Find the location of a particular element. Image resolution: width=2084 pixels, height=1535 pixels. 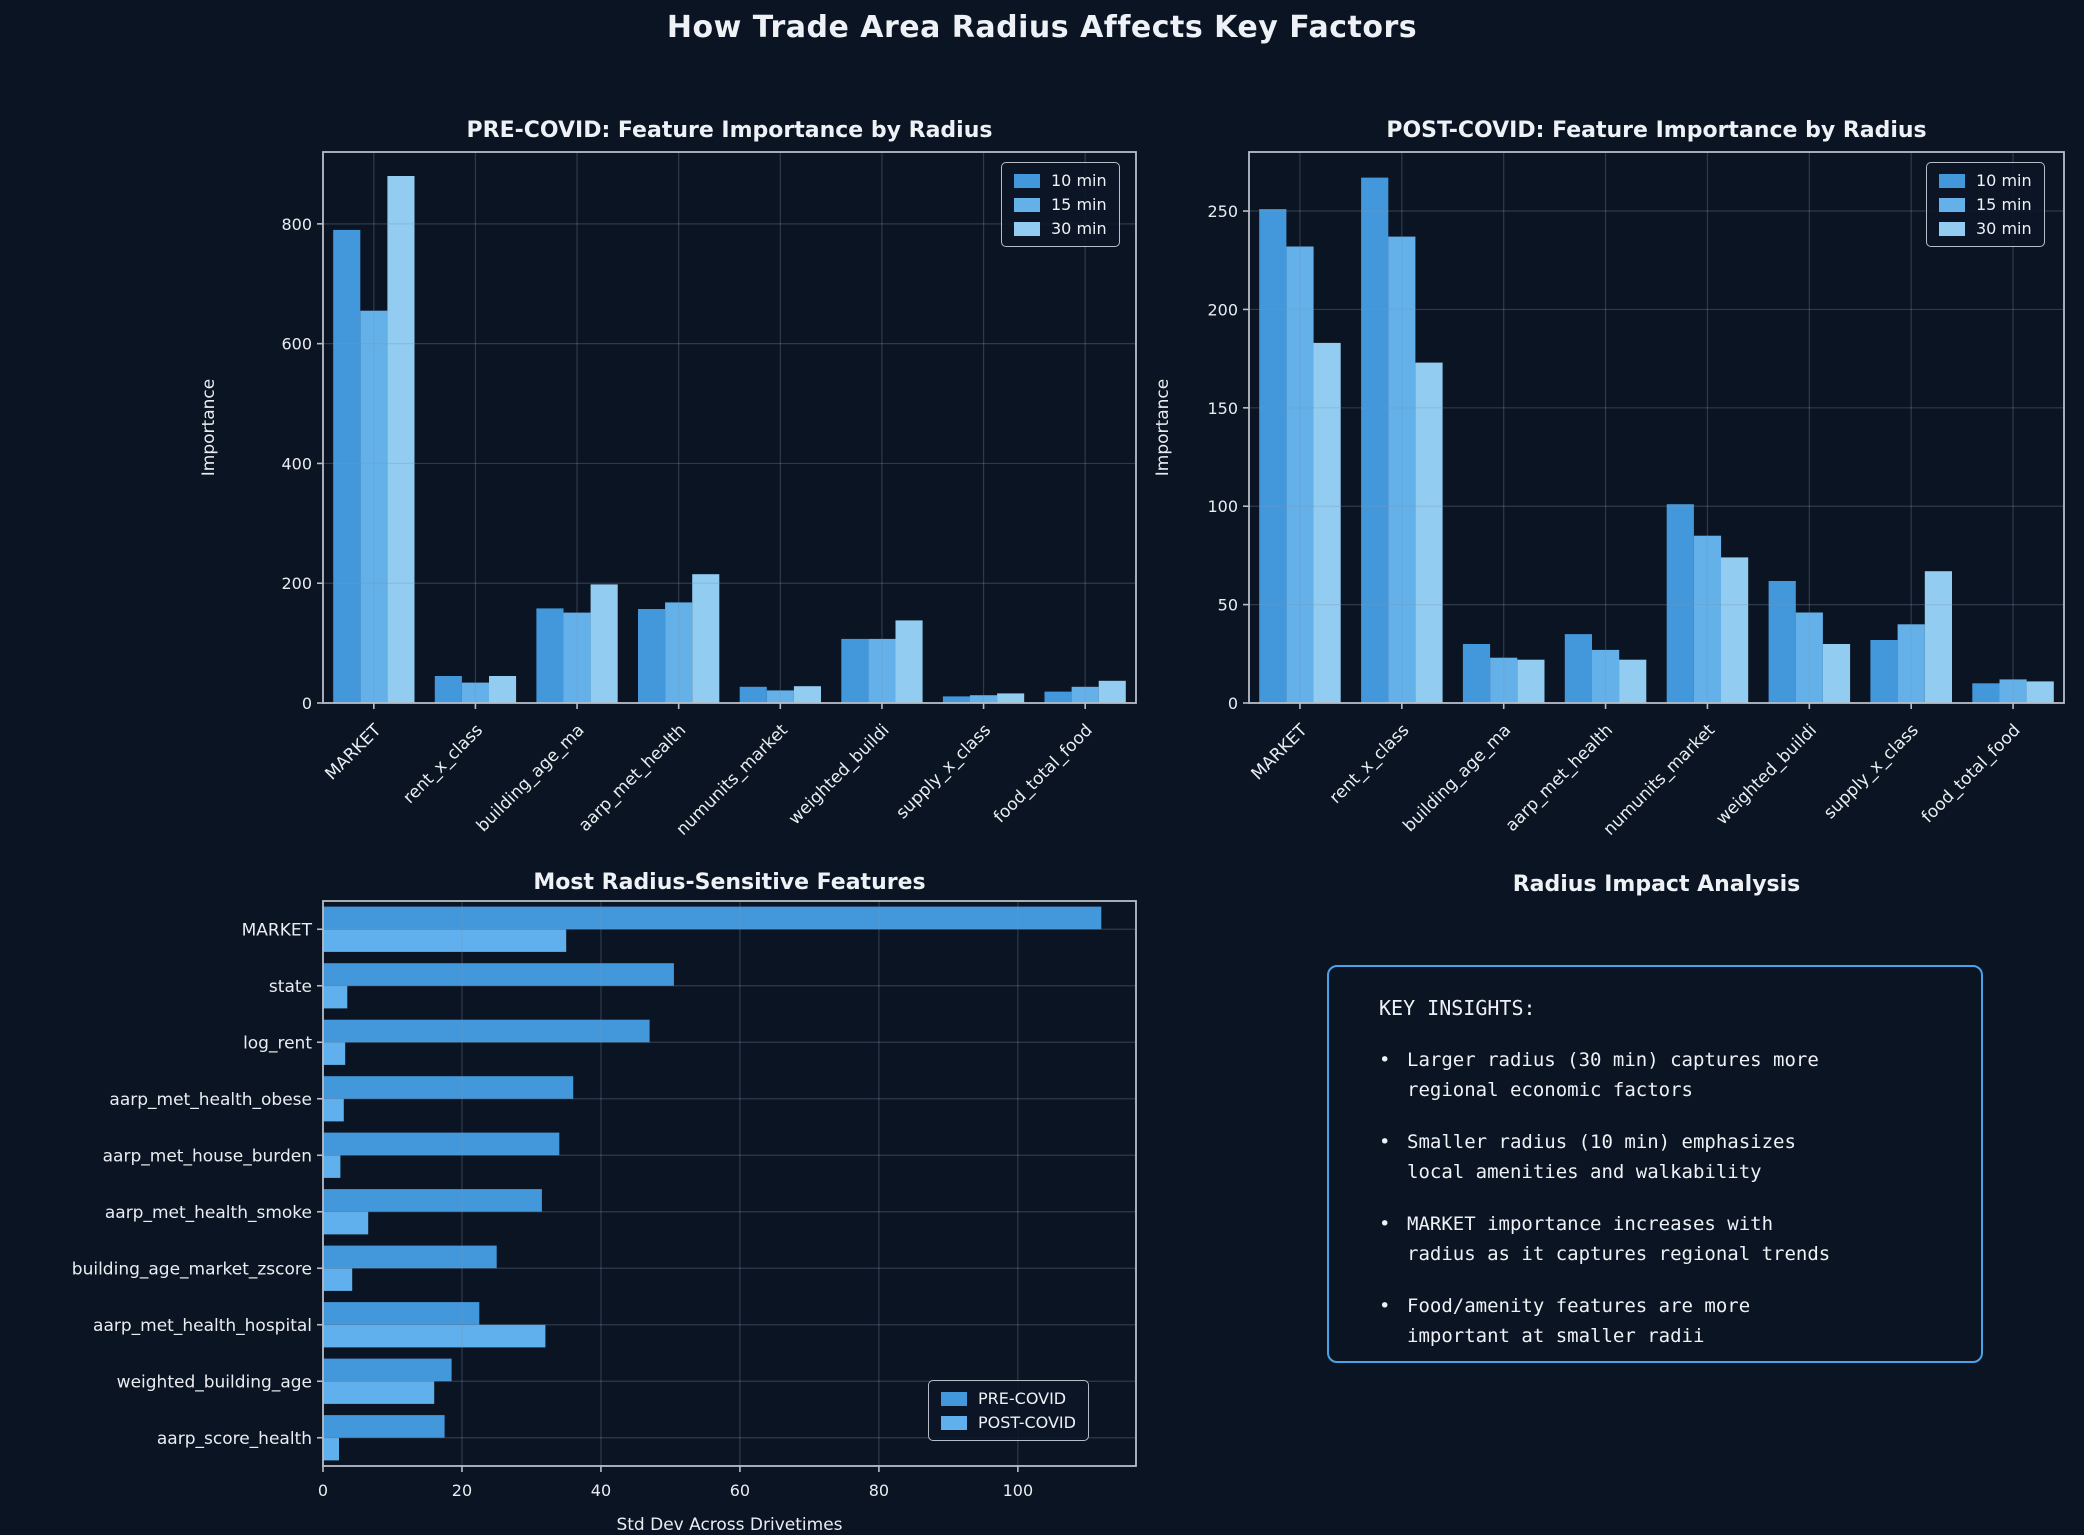

svg-text: aarp_met_health_smoke is located at coordinates (208, 1213).